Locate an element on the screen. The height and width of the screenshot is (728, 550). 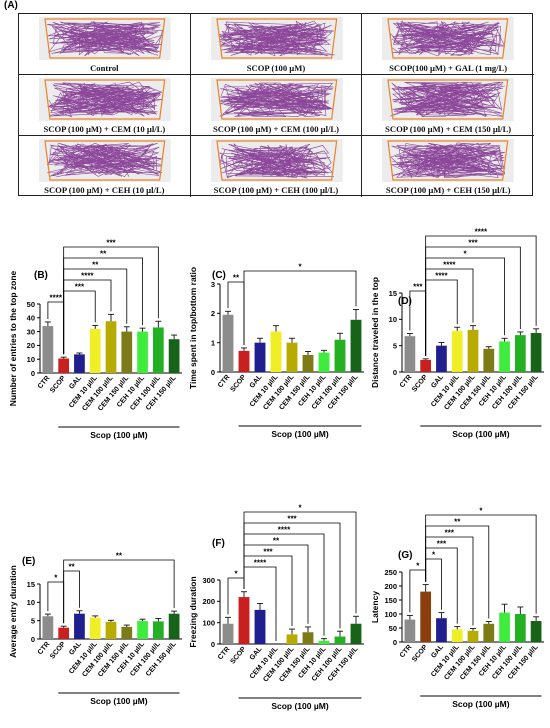
track-cell: Control is located at coordinates (105, 44).